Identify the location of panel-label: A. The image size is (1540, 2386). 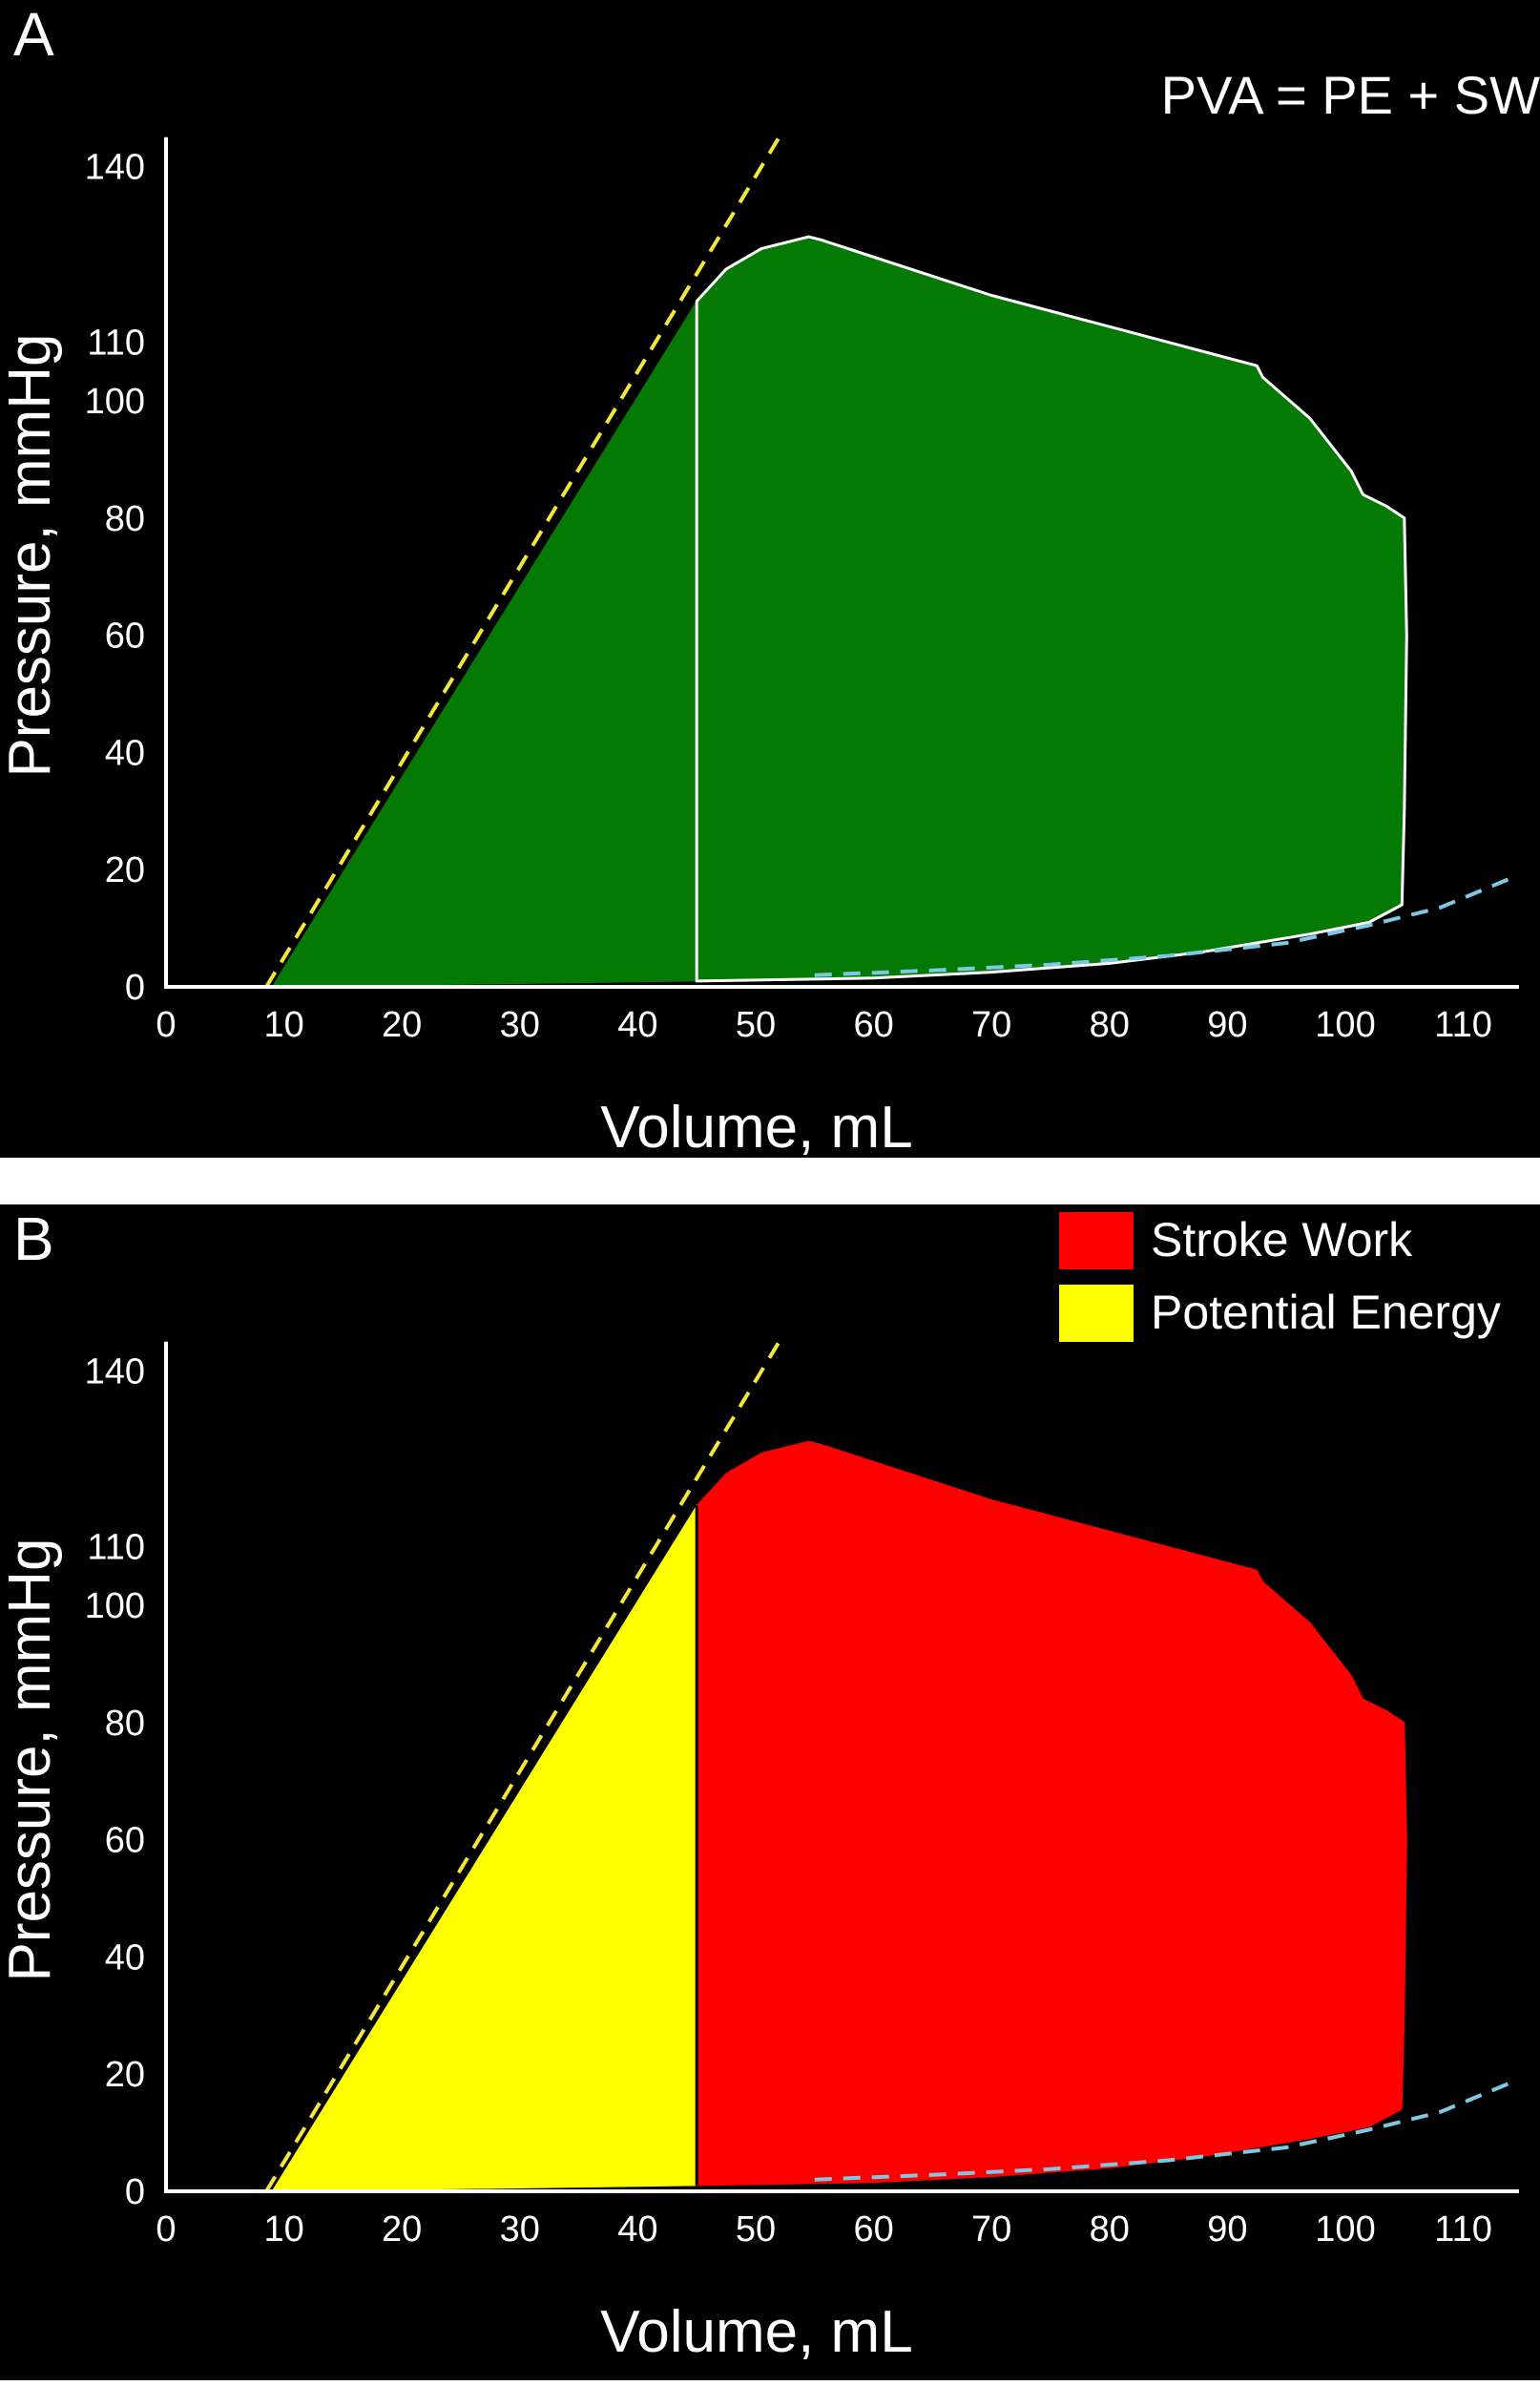
(34, 35).